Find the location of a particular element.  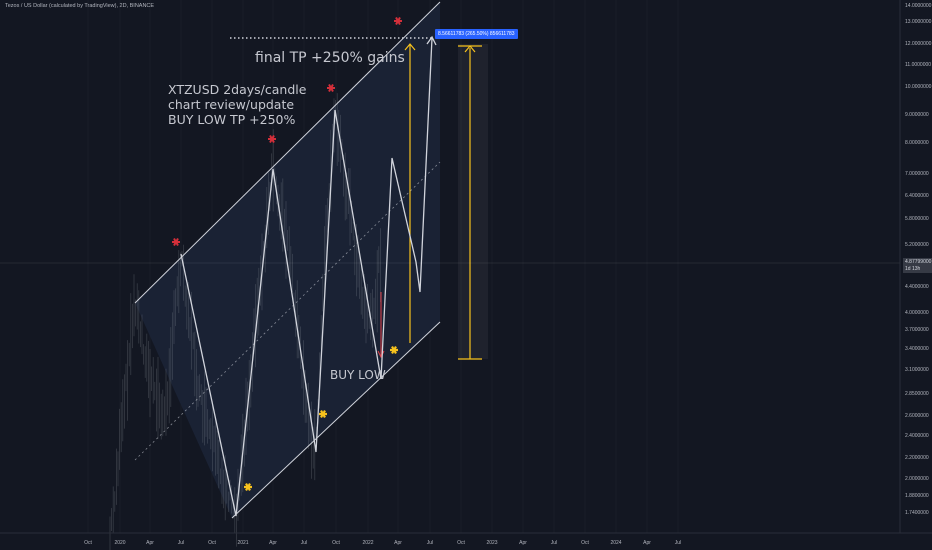

time-tick-label: 2023 is located at coordinates (491, 543).